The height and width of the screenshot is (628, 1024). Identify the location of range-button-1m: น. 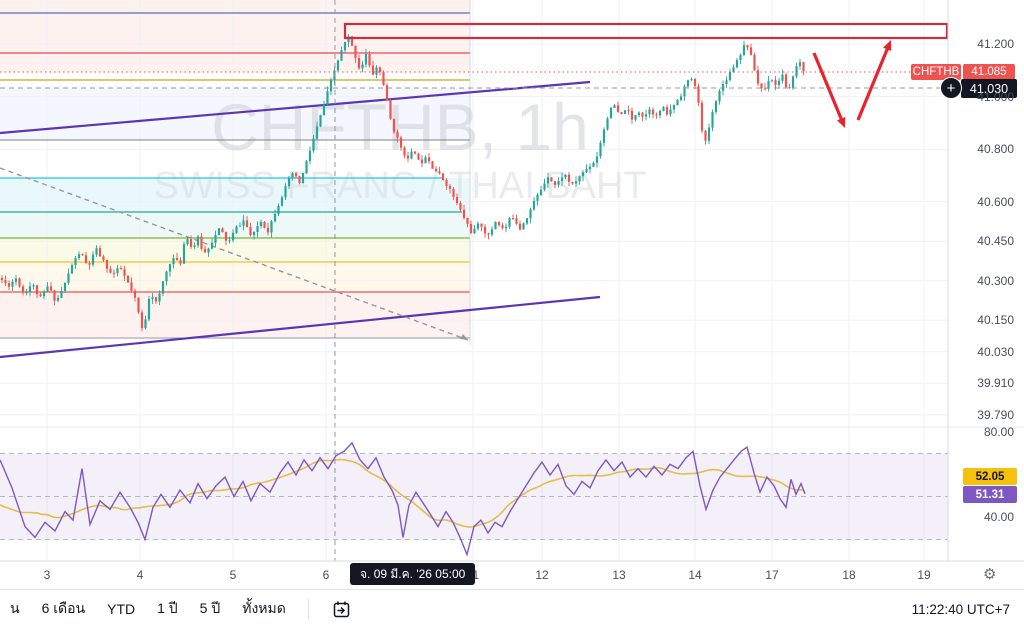
(15, 608).